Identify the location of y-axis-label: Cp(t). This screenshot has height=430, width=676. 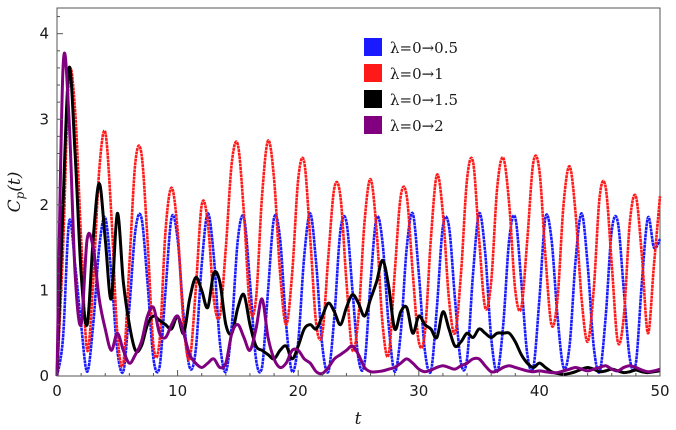
(16, 192).